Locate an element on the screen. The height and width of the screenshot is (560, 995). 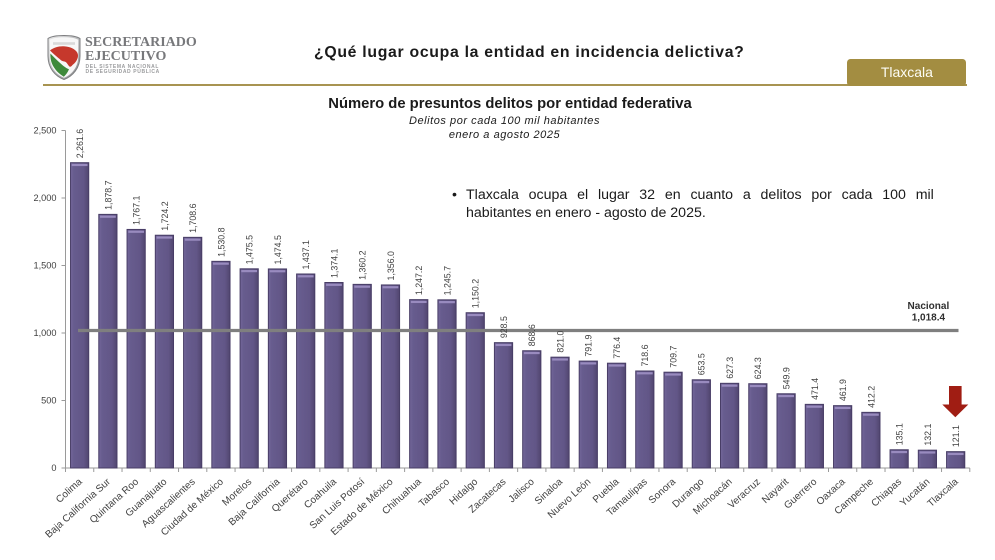
svg-text: 1,356.0 is located at coordinates (391, 265).